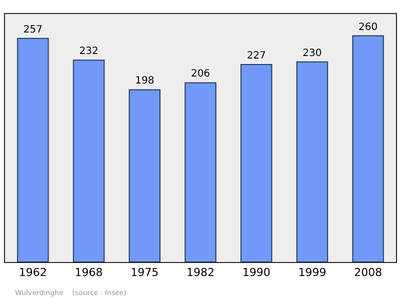 The height and width of the screenshot is (299, 400). Describe the element at coordinates (200, 273) in the screenshot. I see `x-tick-label: 1982` at that location.